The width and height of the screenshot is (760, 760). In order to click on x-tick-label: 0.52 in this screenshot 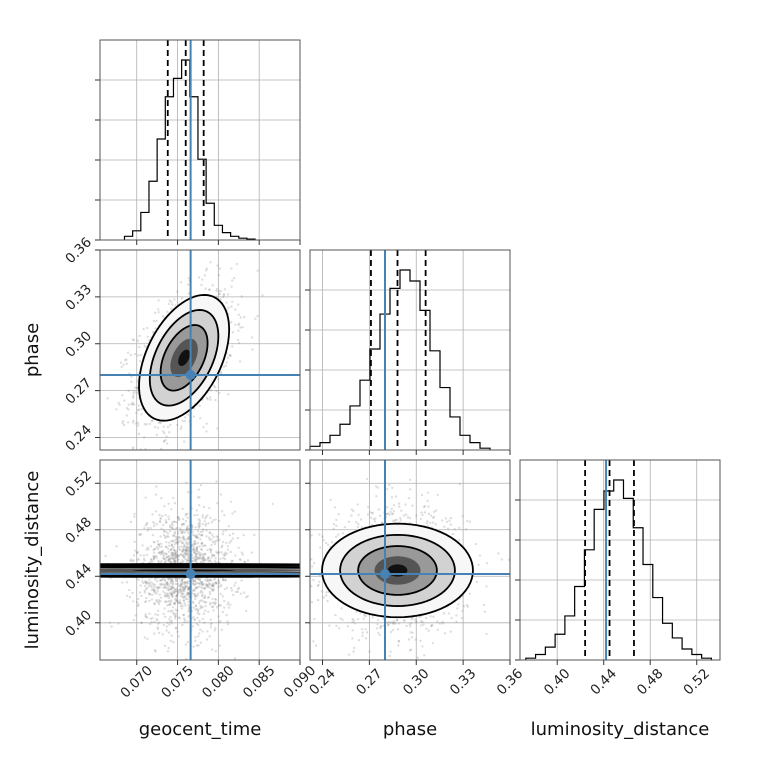, I will do `click(696, 682)`.